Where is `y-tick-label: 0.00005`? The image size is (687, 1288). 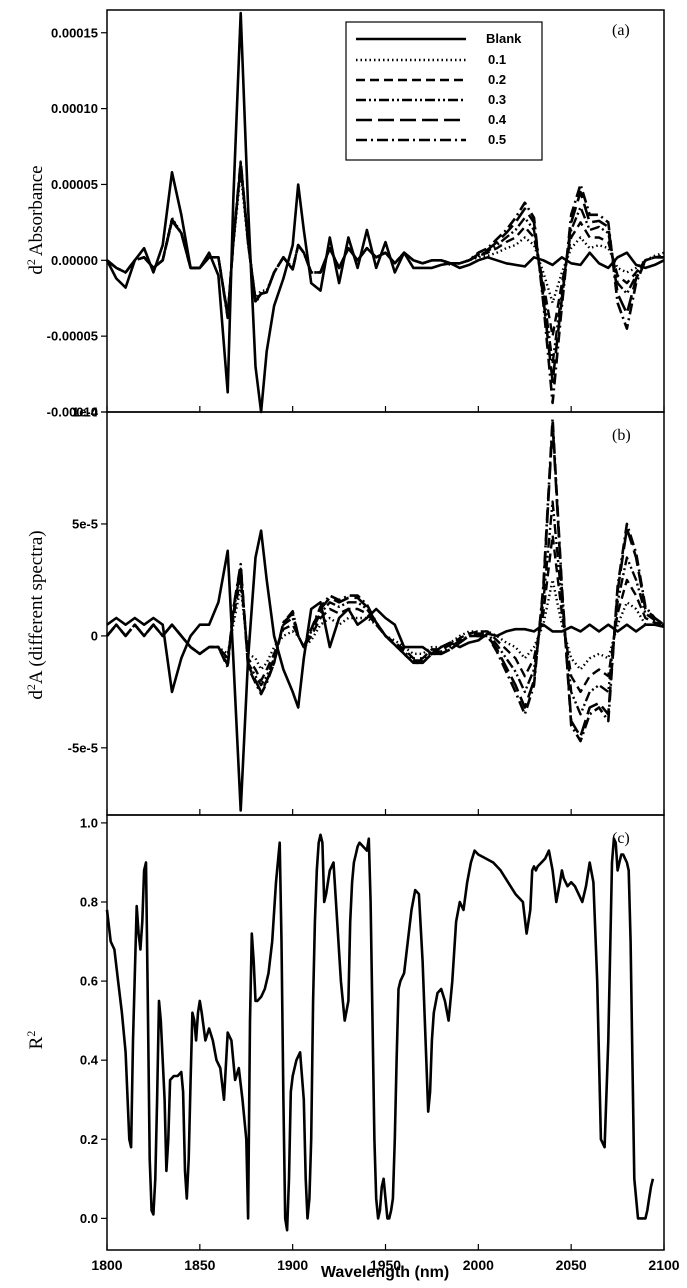
y-tick-label: 0.00005 is located at coordinates (74, 184).